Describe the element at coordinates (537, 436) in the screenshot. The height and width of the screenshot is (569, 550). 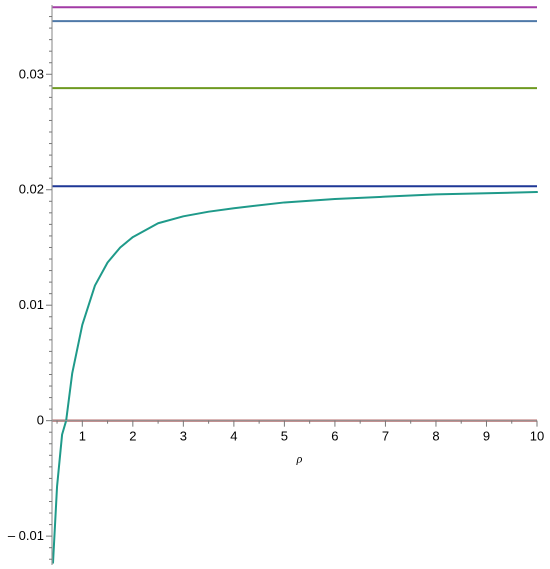
I see `x-tick-label-10: 10` at that location.